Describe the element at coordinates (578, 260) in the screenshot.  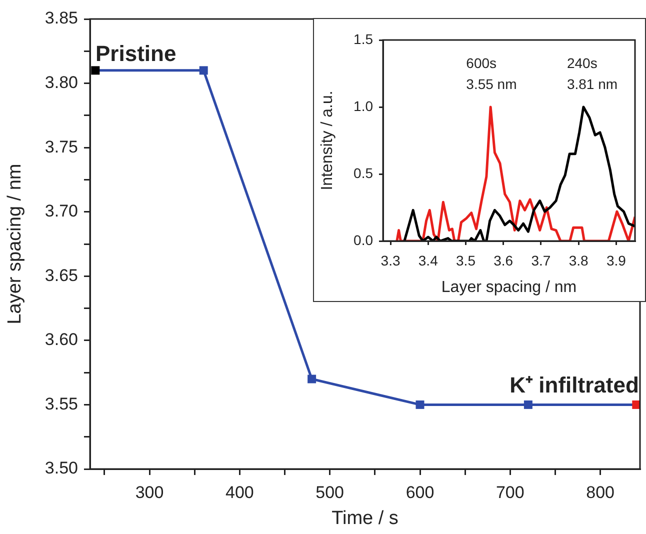
I see `x-tick-label: 3.8` at that location.